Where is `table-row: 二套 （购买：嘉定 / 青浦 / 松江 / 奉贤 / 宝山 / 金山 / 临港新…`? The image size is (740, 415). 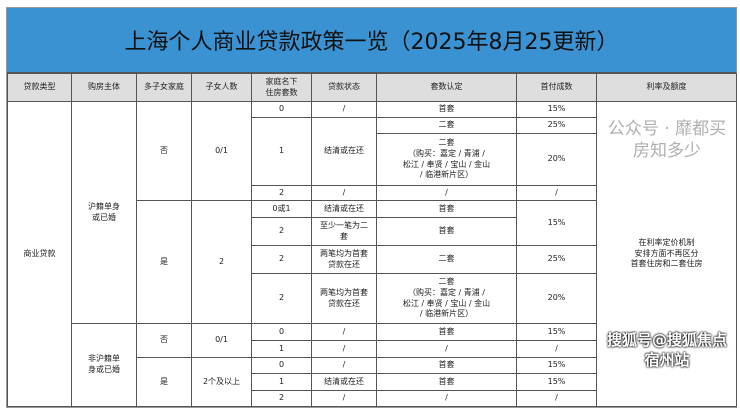 table-row: 二套 （购买：嘉定 / 青浦 / 松江 / 奉贤 / 宝山 / 金山 / 临港新… is located at coordinates (372, 159).